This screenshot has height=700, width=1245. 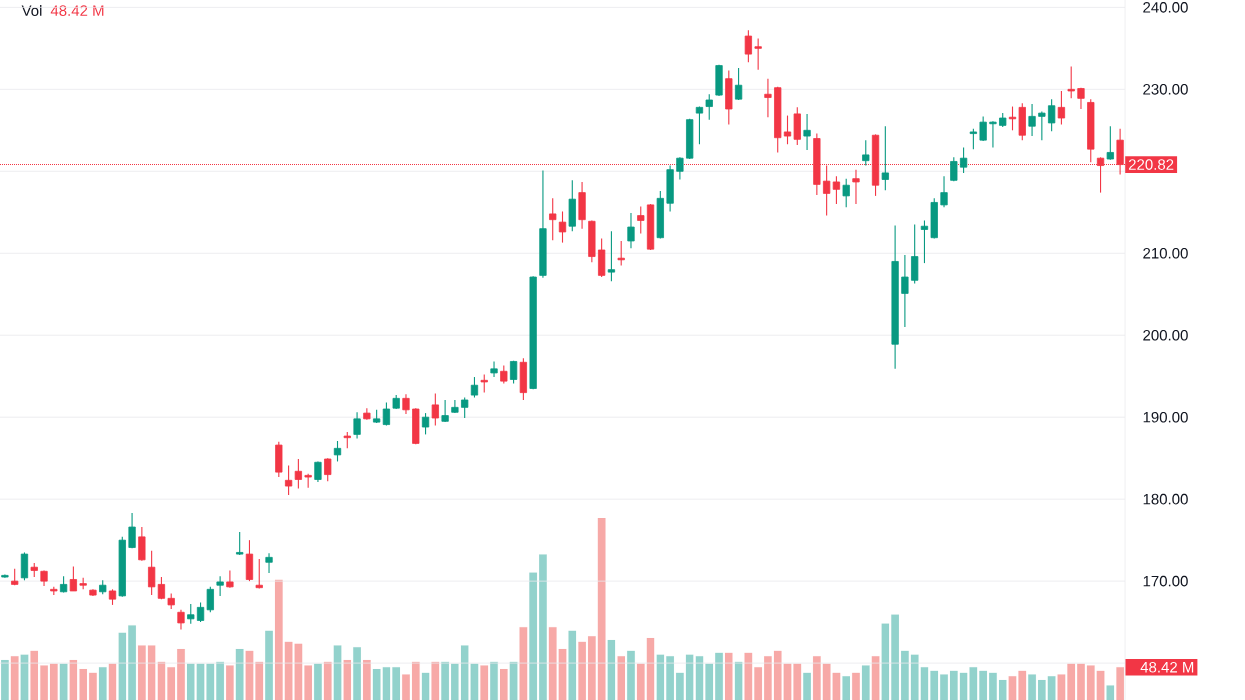 What do you see at coordinates (1165, 499) in the screenshot?
I see `y-tick-label: 180.00` at bounding box center [1165, 499].